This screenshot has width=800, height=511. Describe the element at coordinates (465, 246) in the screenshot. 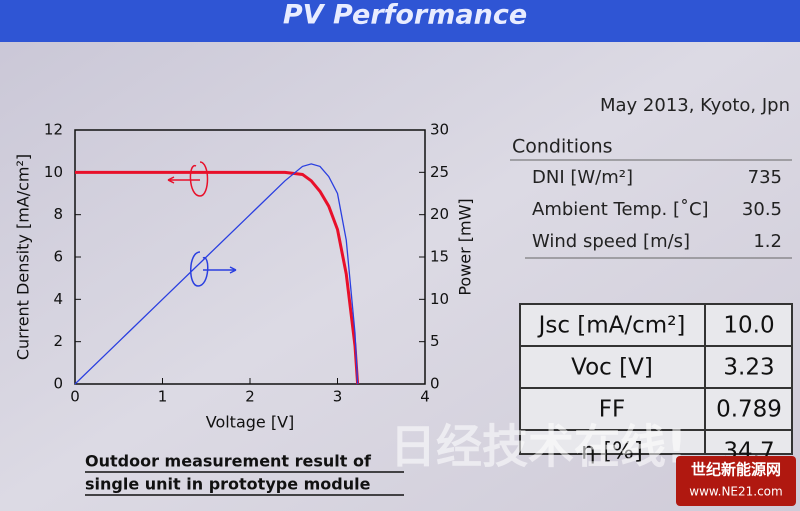

I see `y2-axis-label: Power [mW]` at that location.